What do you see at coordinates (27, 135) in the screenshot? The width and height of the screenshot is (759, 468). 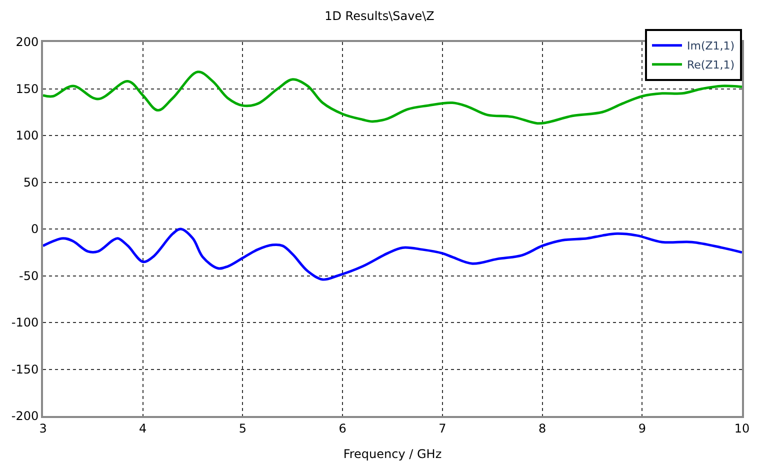 I see `y-tick-label: 100` at bounding box center [27, 135].